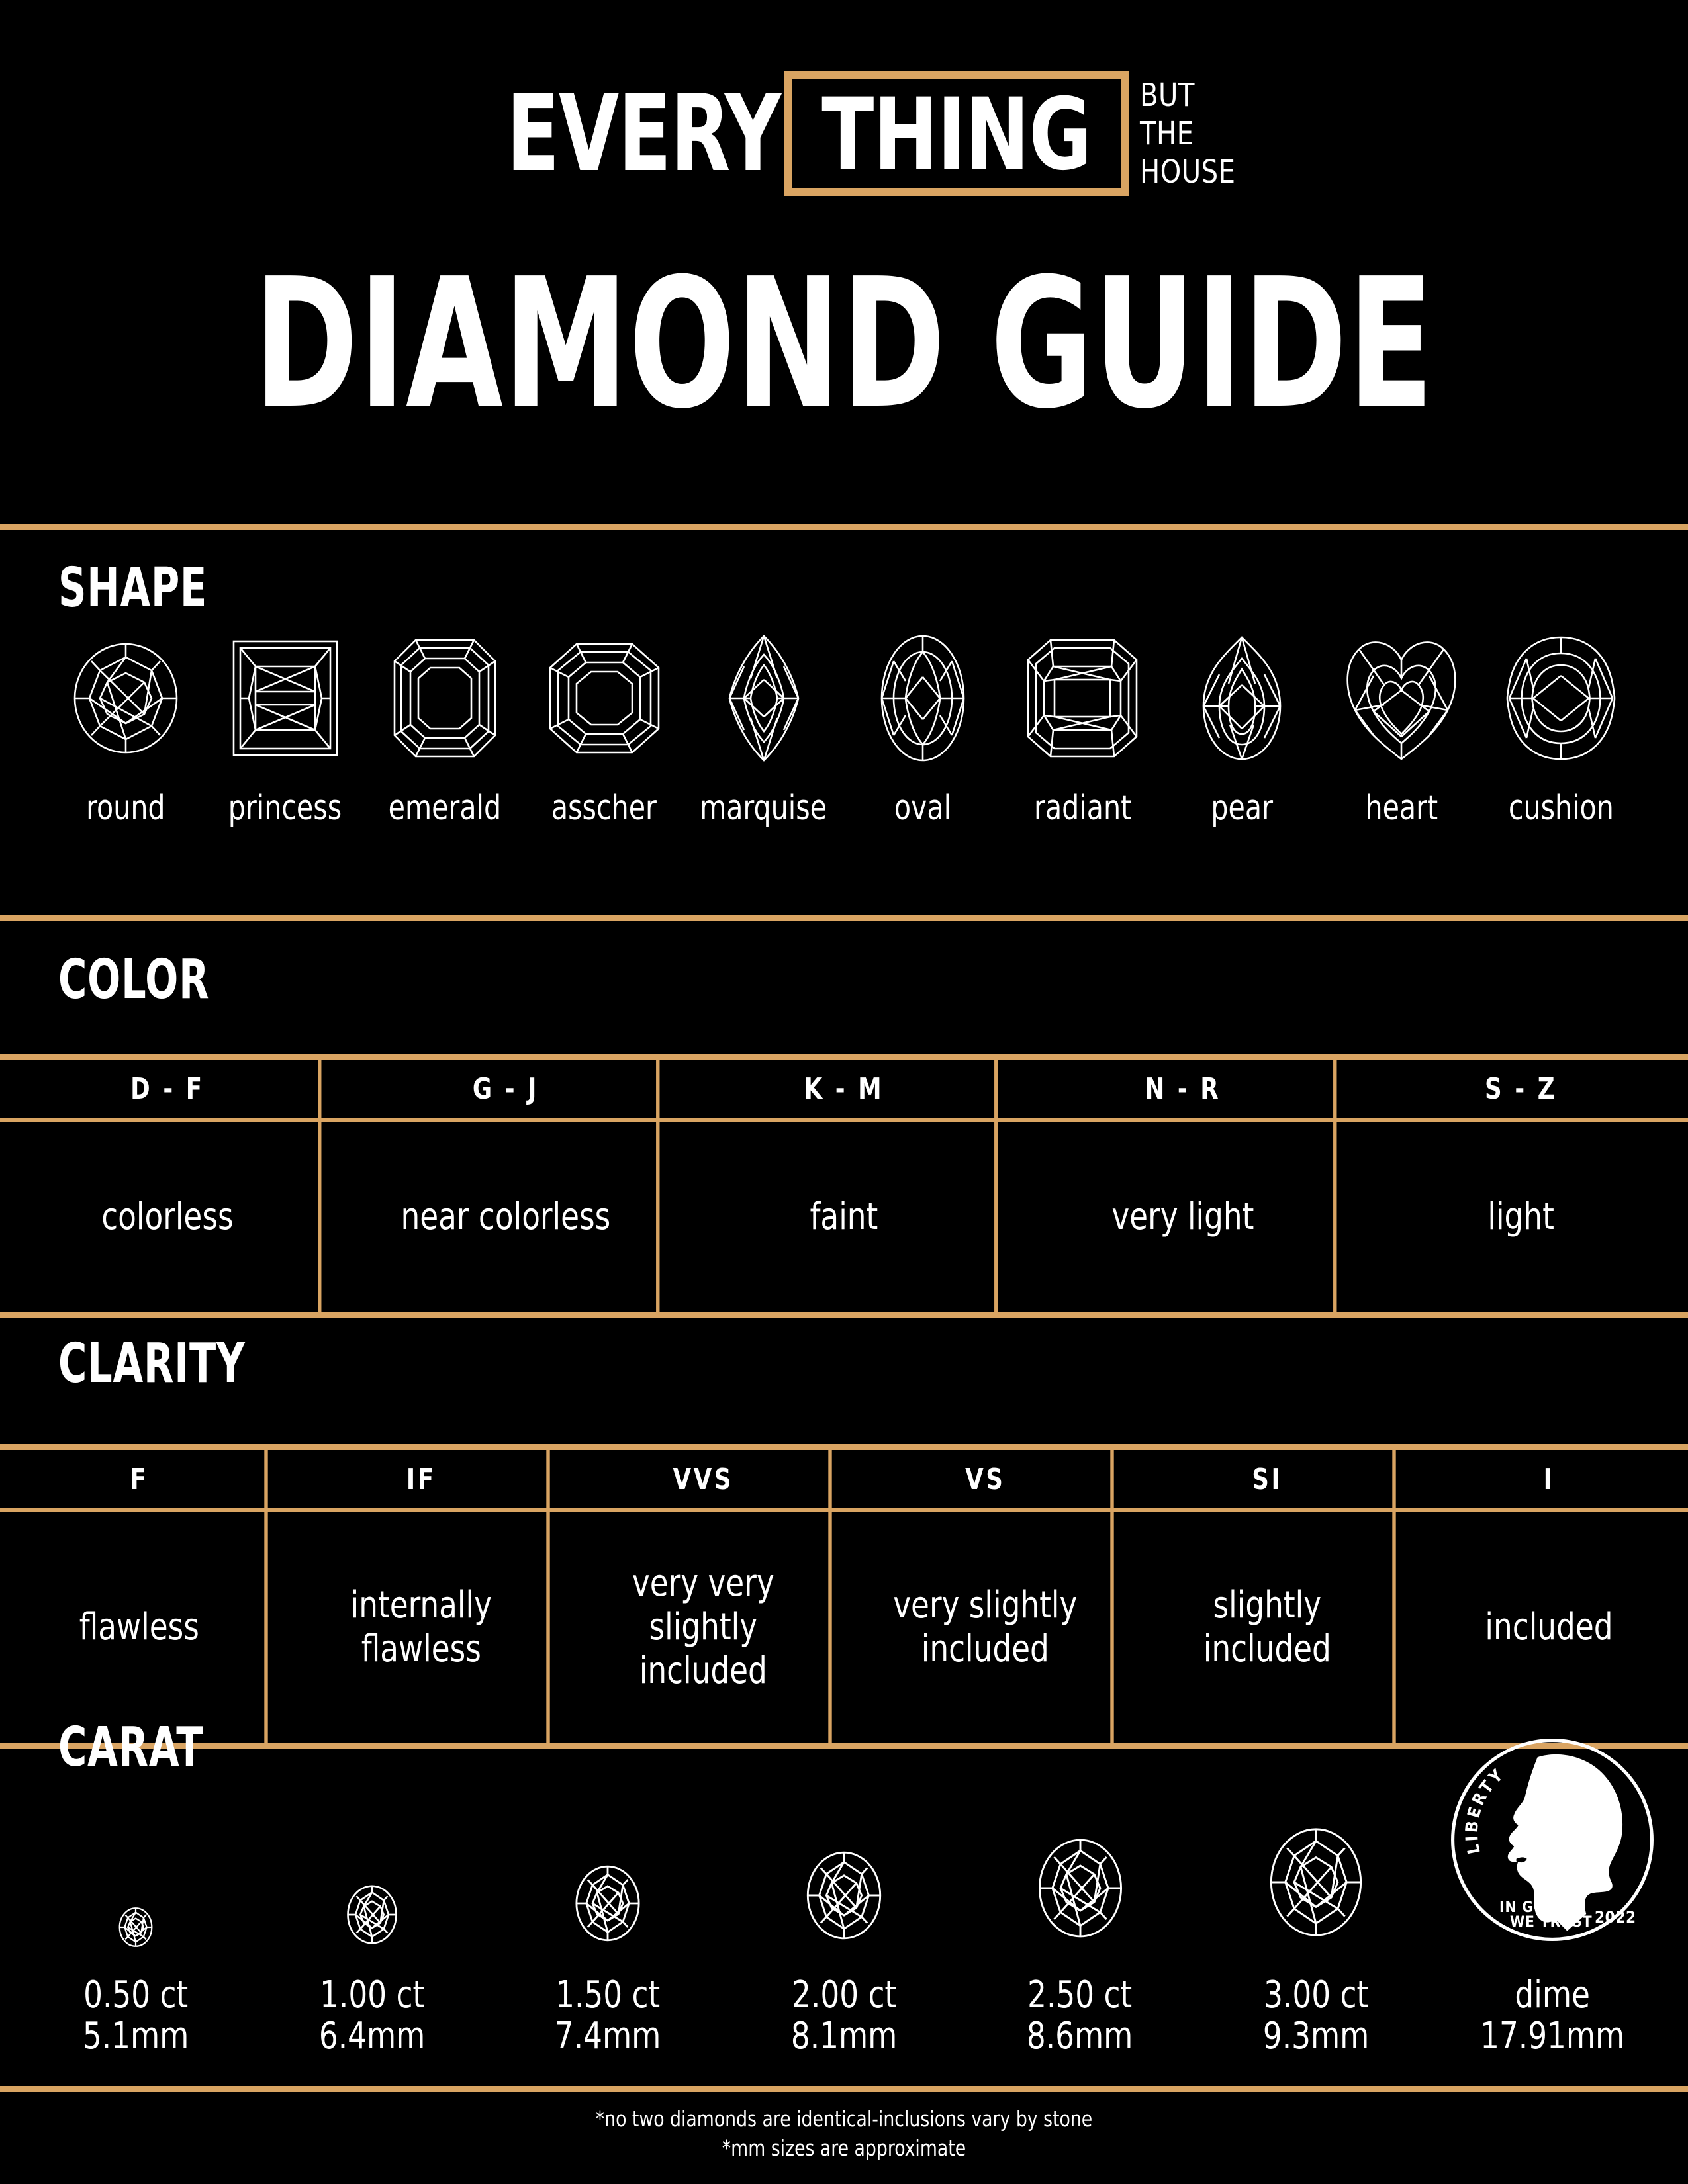  Describe the element at coordinates (844, 344) in the screenshot. I see `page-title: DIAMOND GUIDE` at that location.